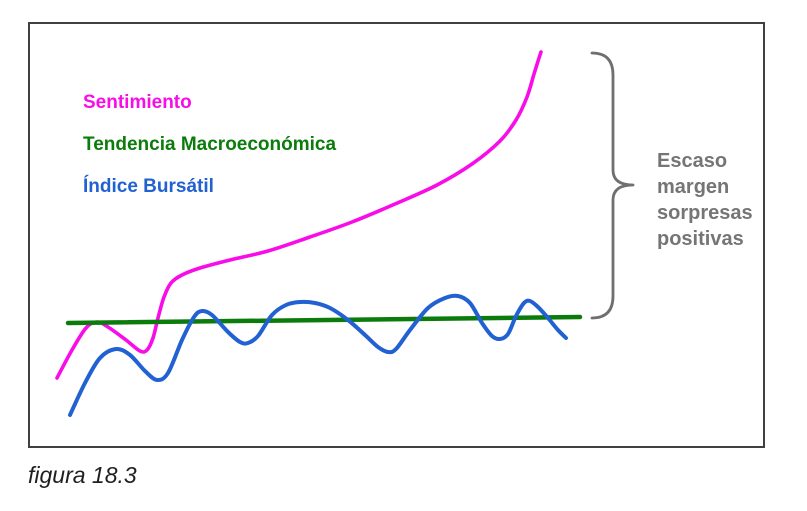  What do you see at coordinates (705, 200) in the screenshot?
I see `annotation-escaso-margen: Escaso margen sorpresas positivas` at bounding box center [705, 200].